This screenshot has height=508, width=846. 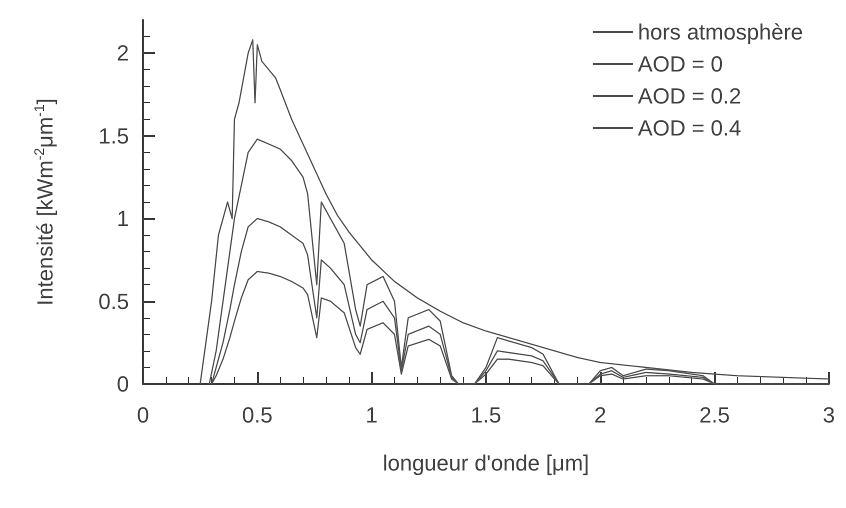 I want to click on legend-label: AOD = 0.4, so click(x=690, y=128).